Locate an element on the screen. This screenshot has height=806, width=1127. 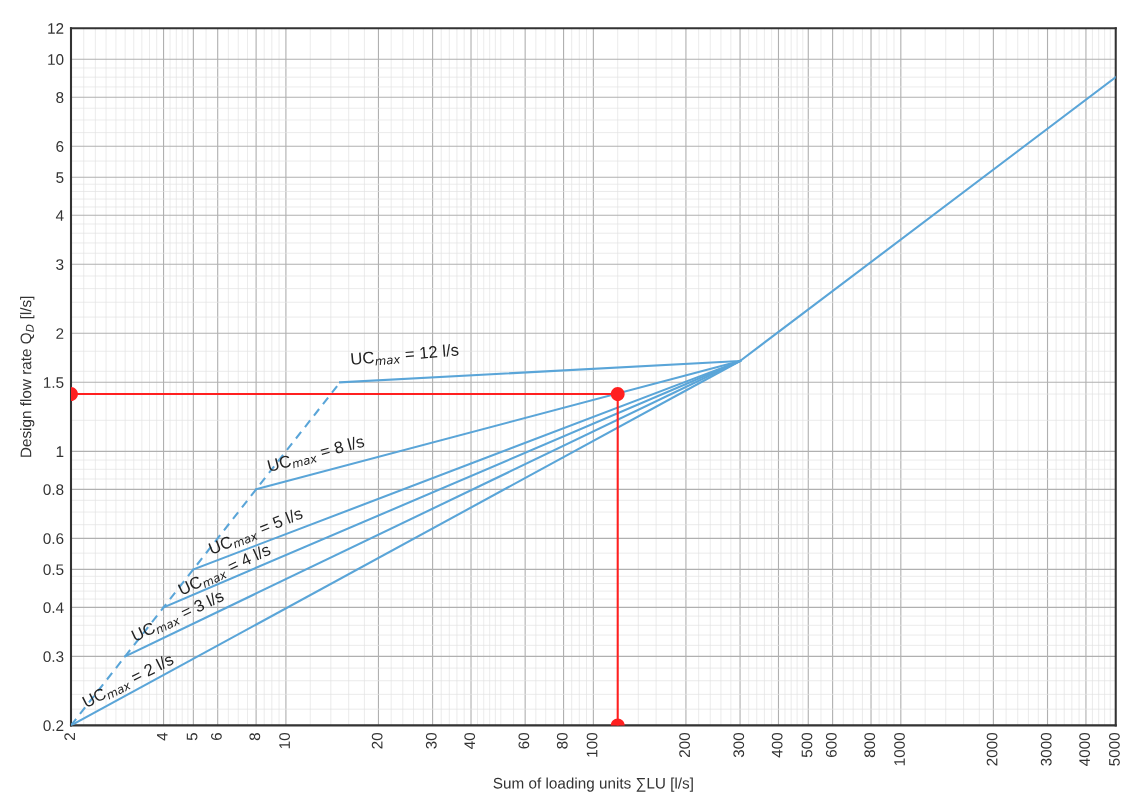
y-tick-label: 0.4 is located at coordinates (53, 608).